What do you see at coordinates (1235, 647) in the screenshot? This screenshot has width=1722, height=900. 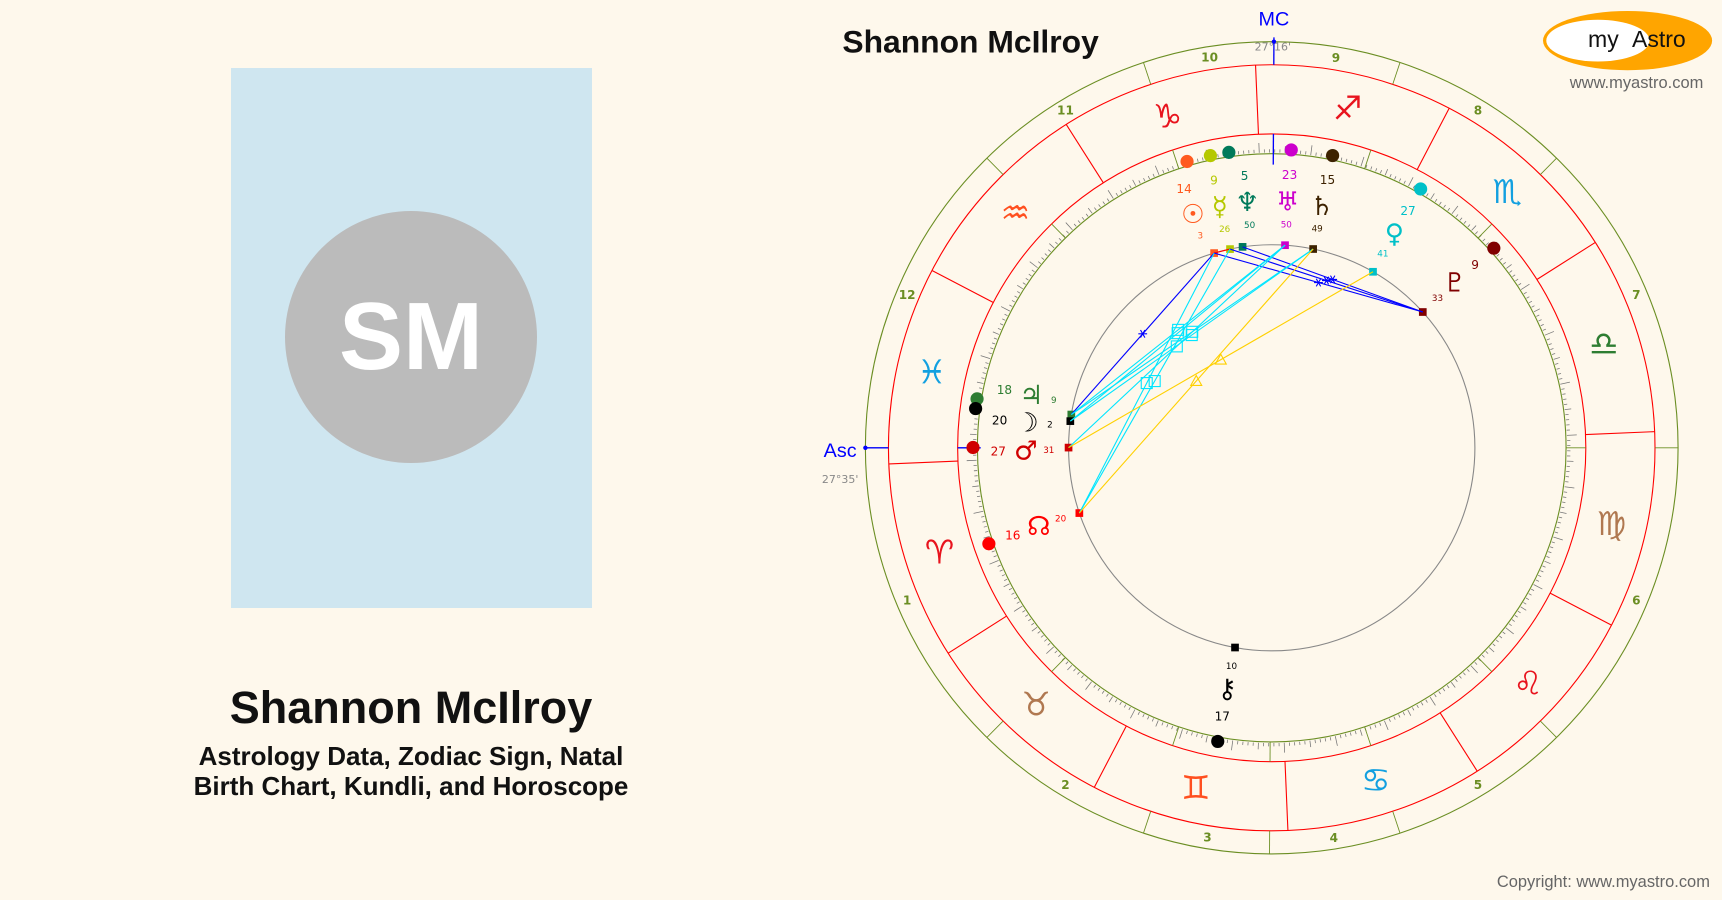 I see `planet-aspect-point-chiron` at bounding box center [1235, 647].